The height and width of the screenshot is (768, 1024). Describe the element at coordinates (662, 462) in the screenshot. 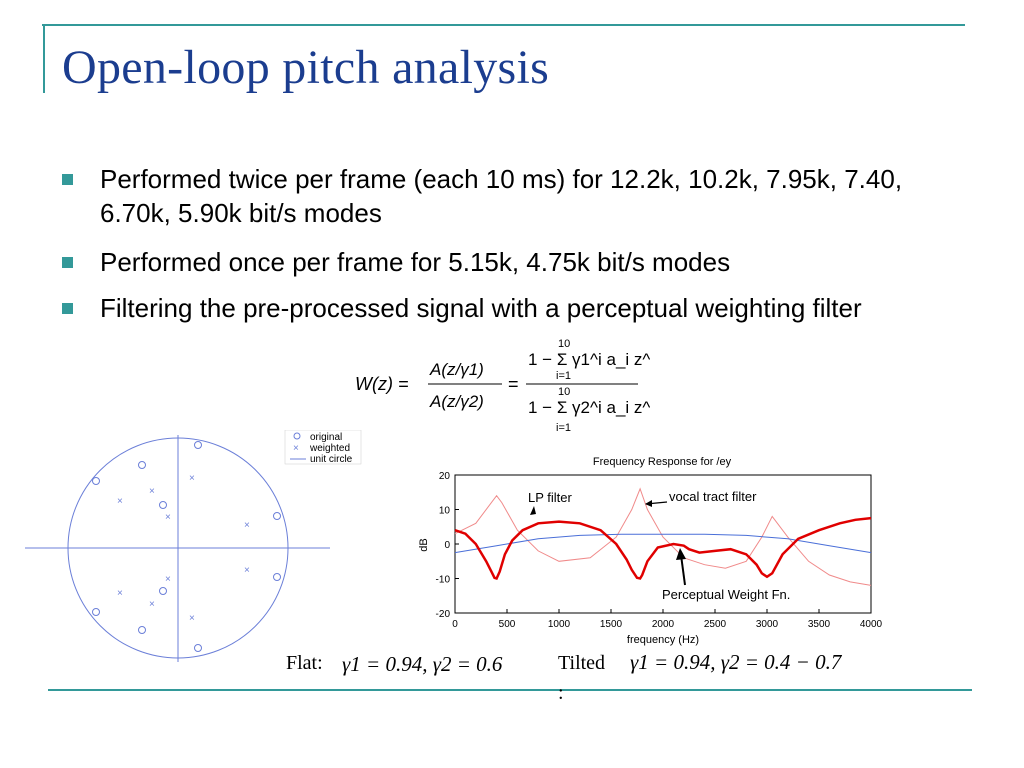

I see `chart-title: Frequency Response for /ey` at that location.